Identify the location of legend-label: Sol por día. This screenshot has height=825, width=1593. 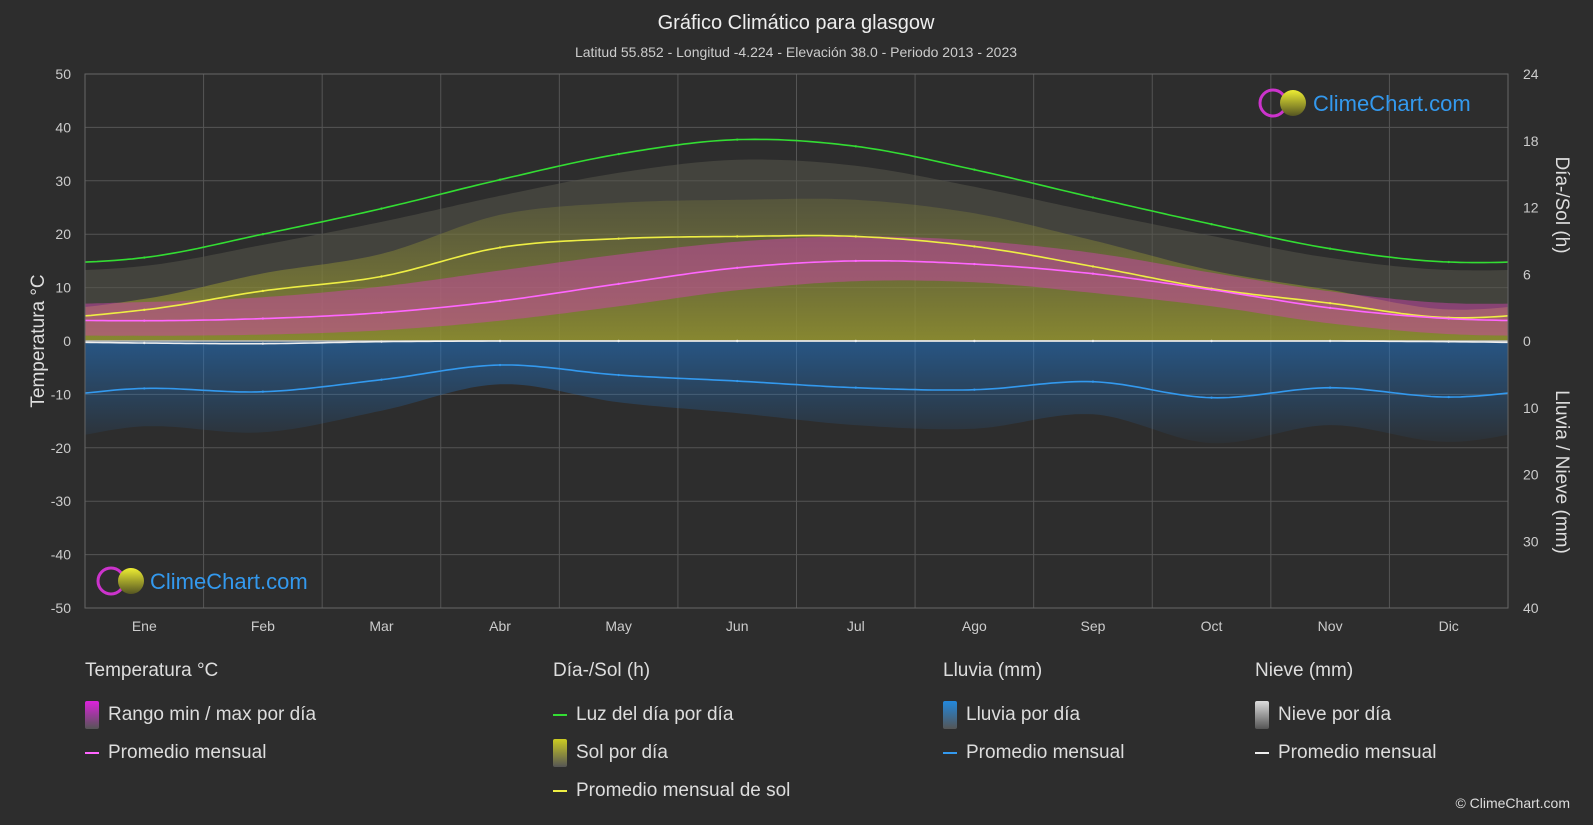
(622, 752).